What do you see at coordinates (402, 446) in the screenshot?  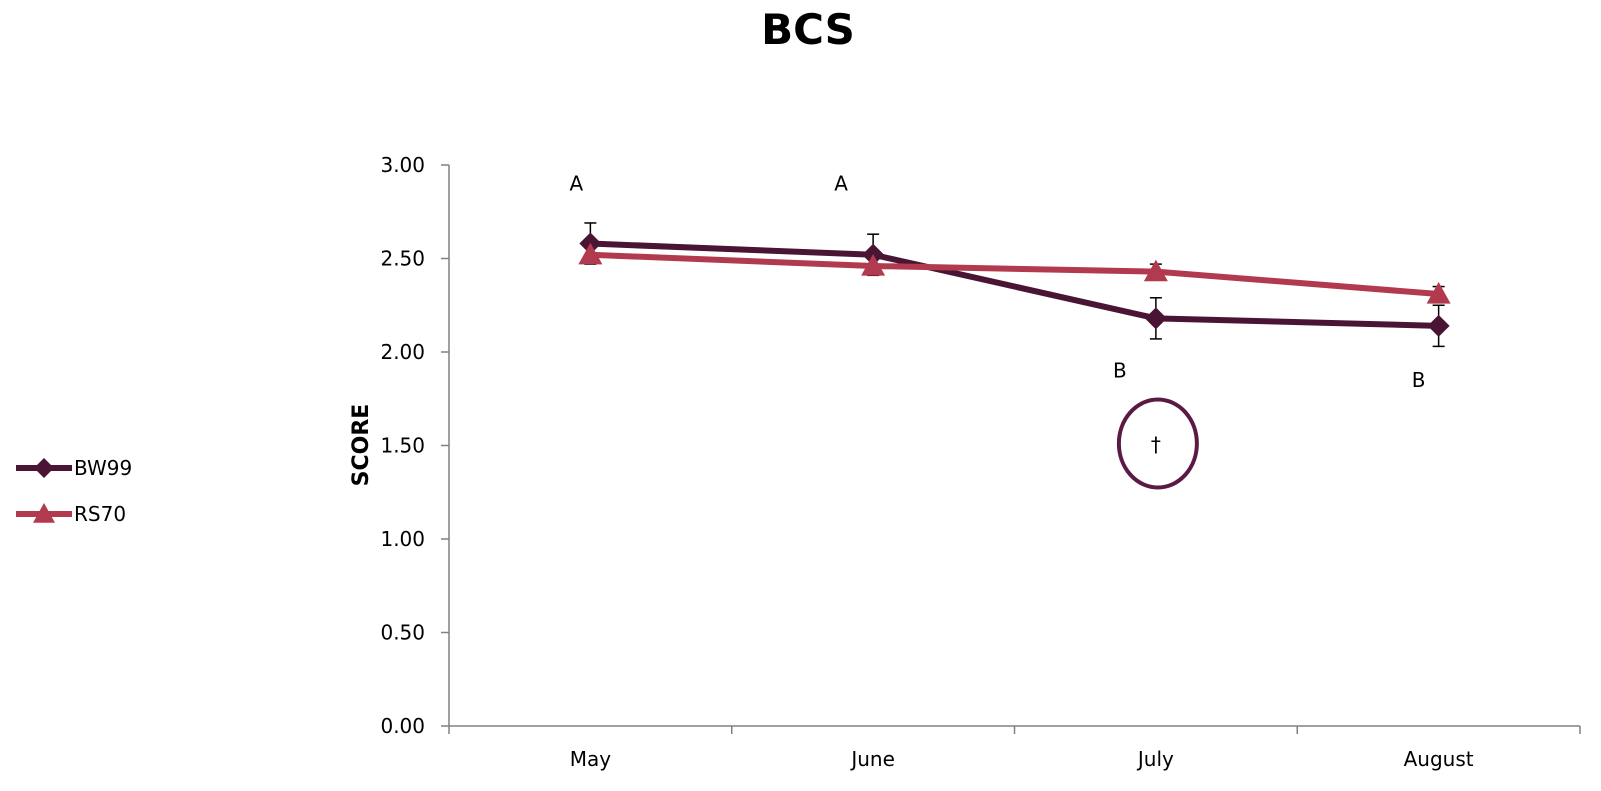 I see `y-tick-label: 1.50` at bounding box center [402, 446].